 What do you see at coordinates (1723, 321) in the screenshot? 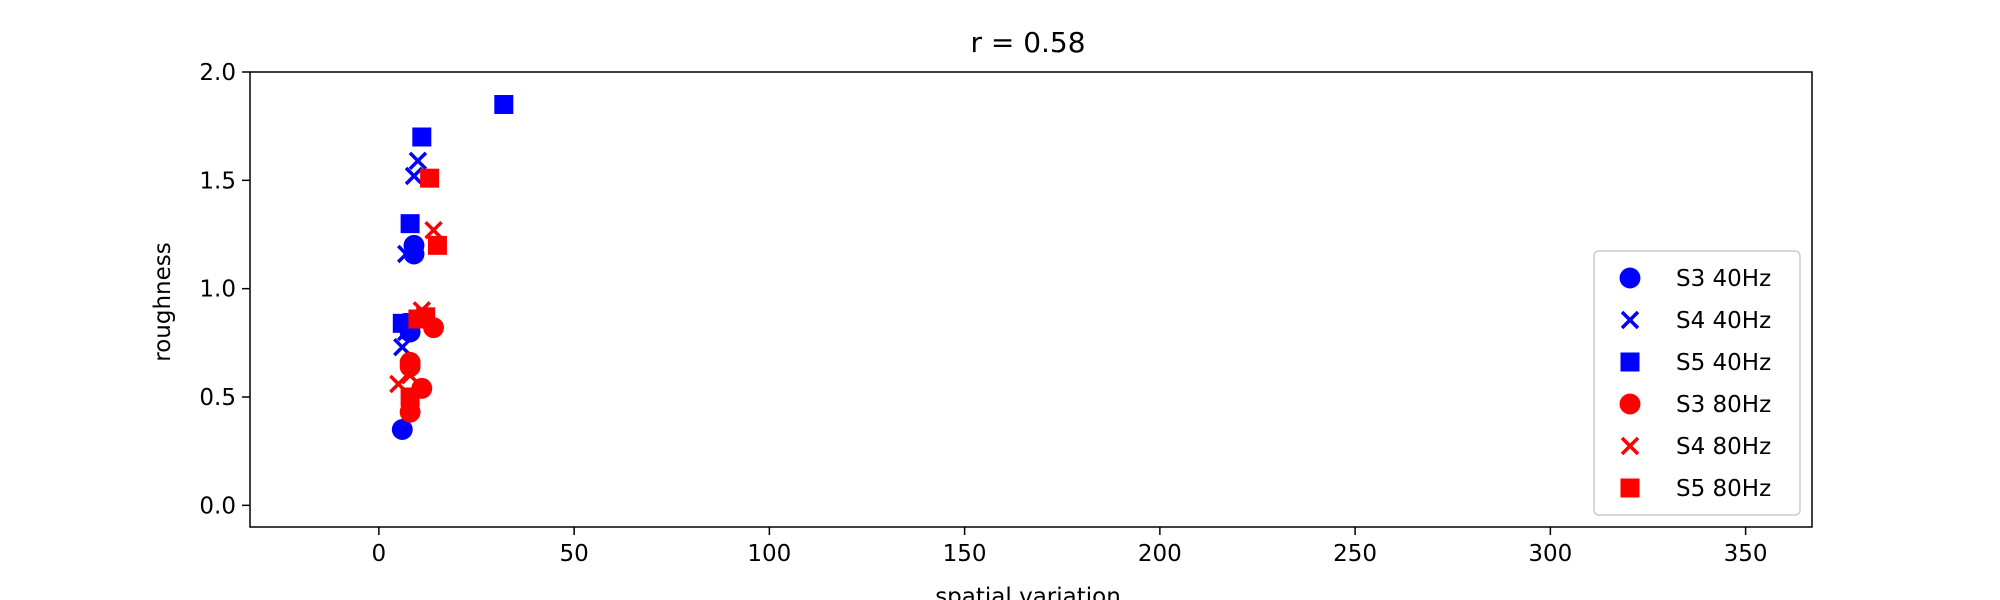
I see `legend-label: S4 40Hz` at bounding box center [1723, 321].